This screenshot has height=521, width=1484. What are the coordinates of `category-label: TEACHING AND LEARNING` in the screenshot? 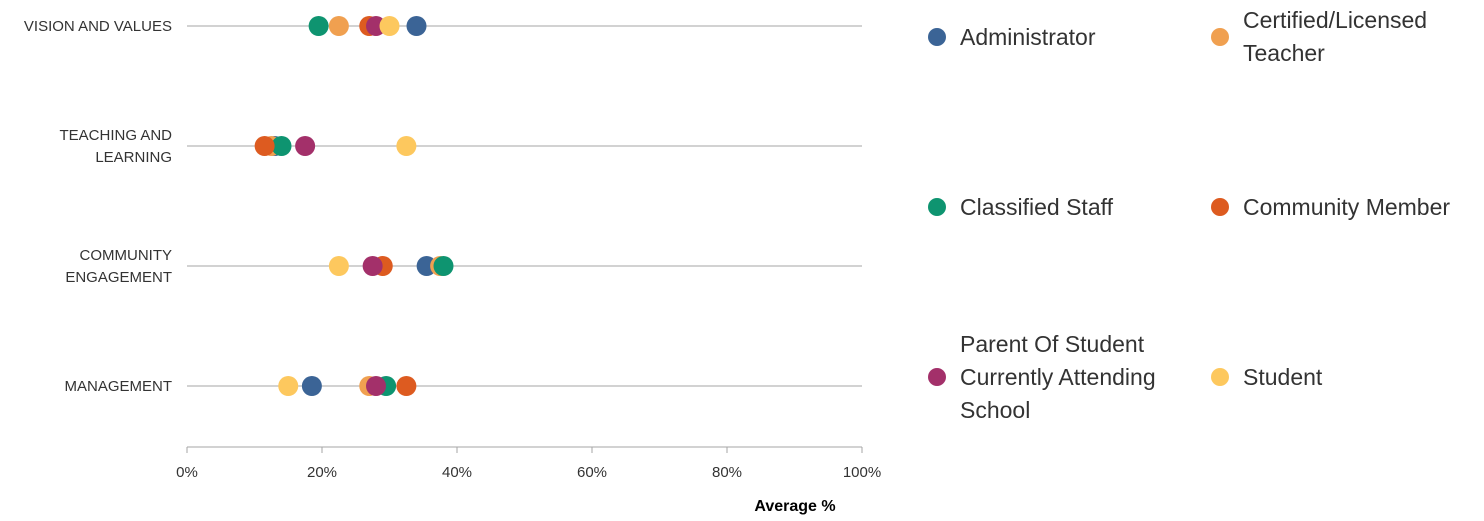 It's located at (86, 147).